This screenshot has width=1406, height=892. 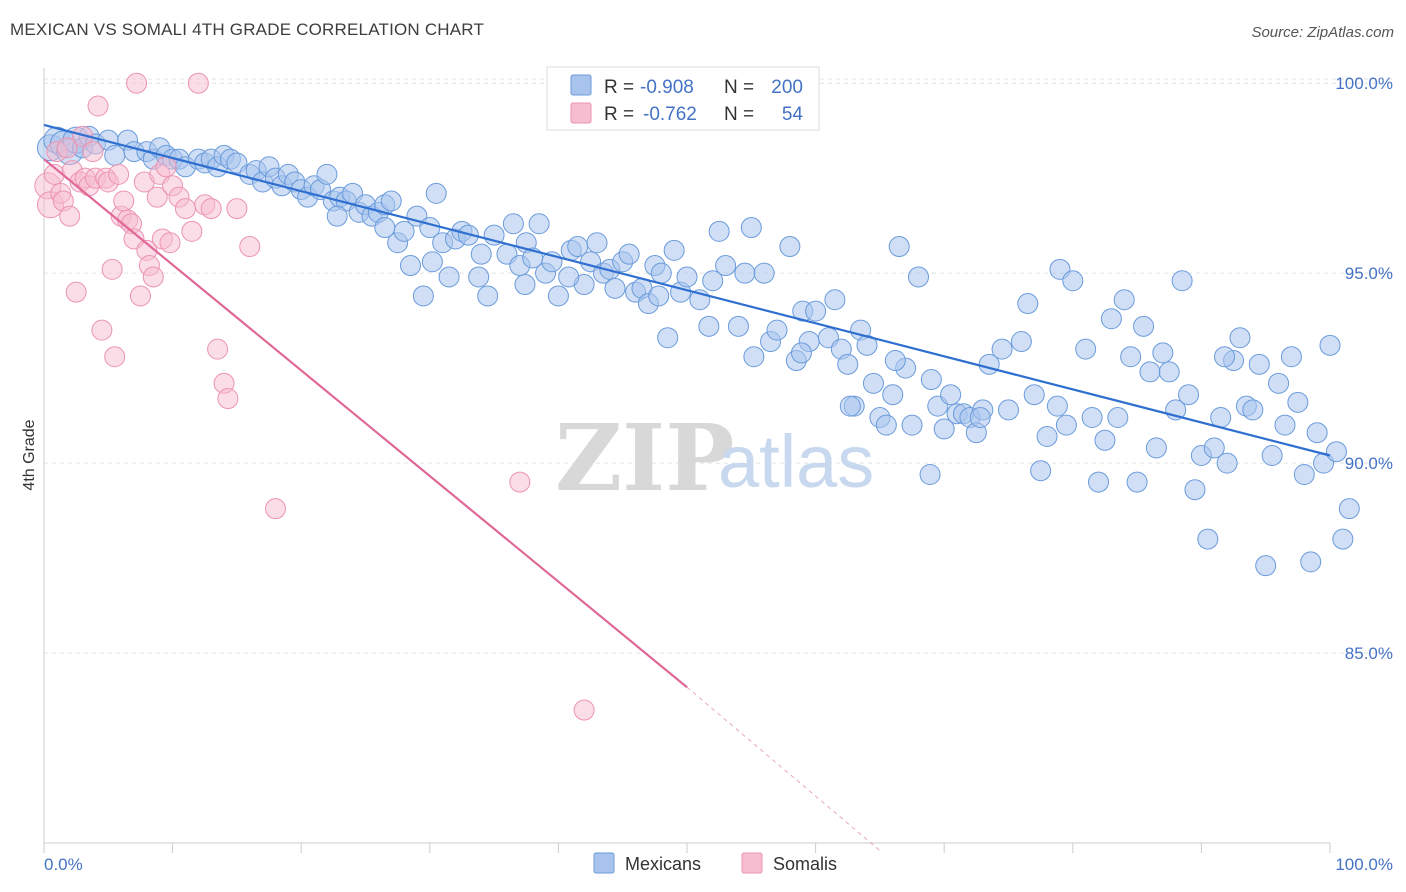 What do you see at coordinates (663, 864) in the screenshot?
I see `bottom-legend-label-mexicans: Mexicans` at bounding box center [663, 864].